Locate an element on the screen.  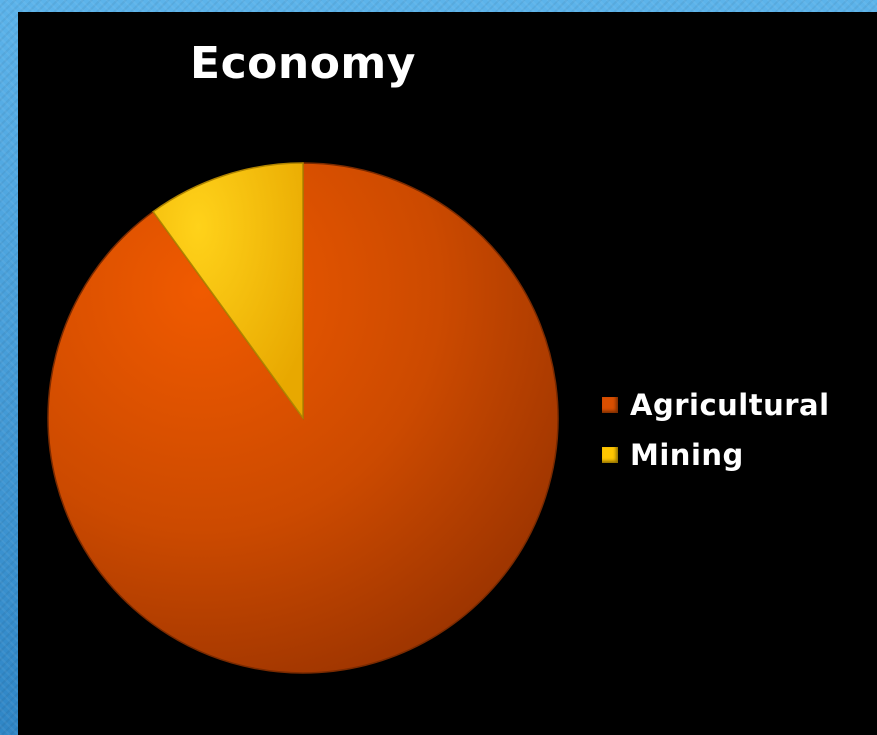
pie-slice-mining is located at coordinates (228, 291).